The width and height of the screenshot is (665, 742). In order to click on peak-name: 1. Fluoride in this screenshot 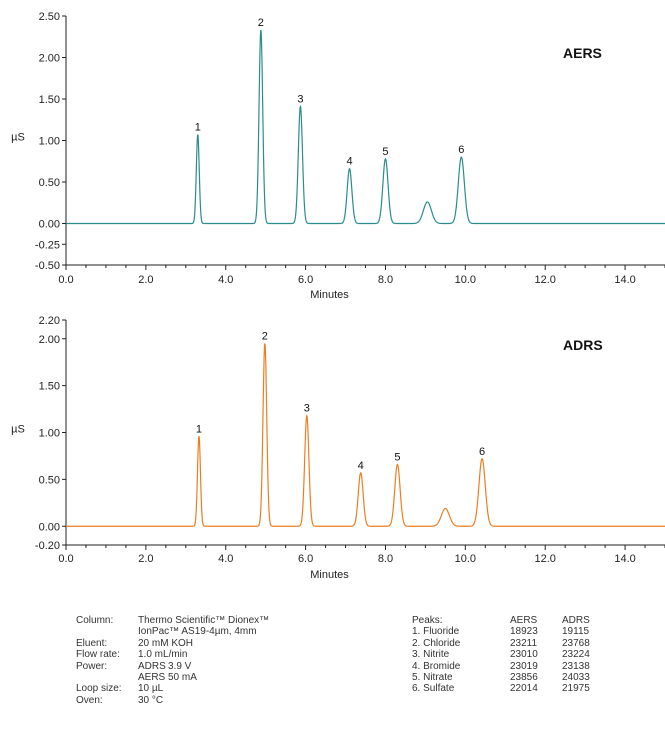, I will do `click(436, 632)`.